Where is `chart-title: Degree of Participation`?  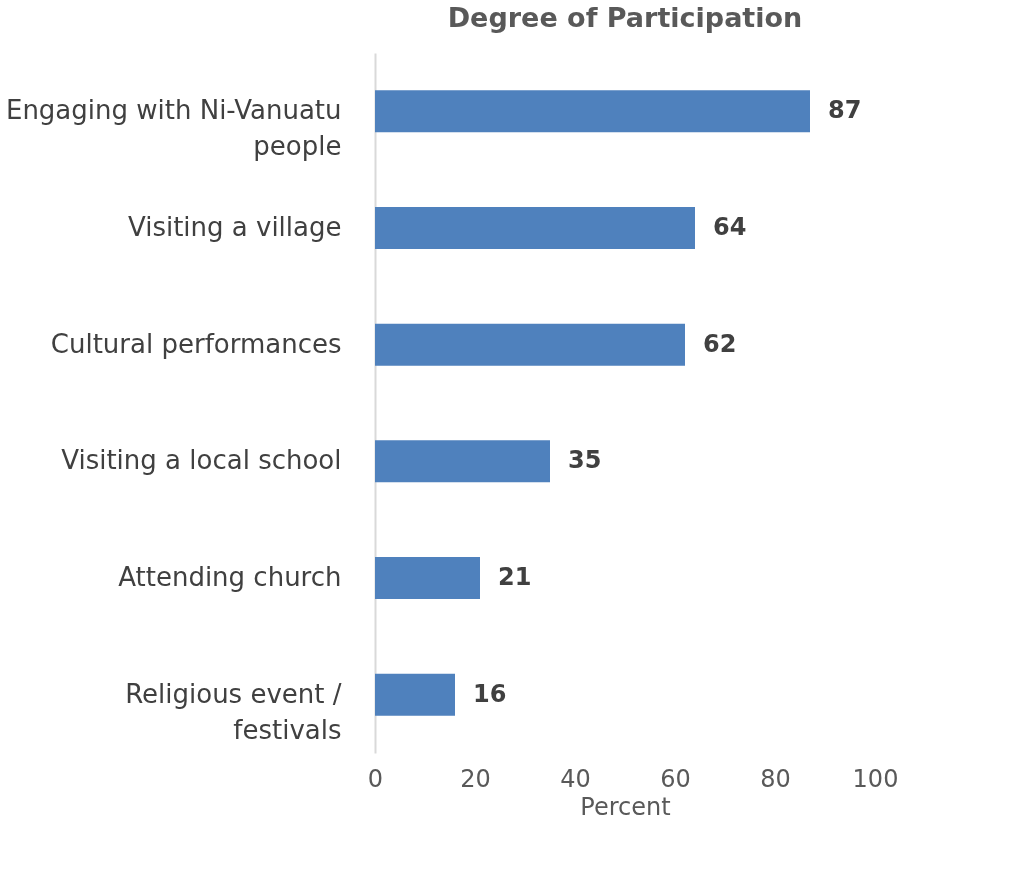 chart-title: Degree of Participation is located at coordinates (625, 17).